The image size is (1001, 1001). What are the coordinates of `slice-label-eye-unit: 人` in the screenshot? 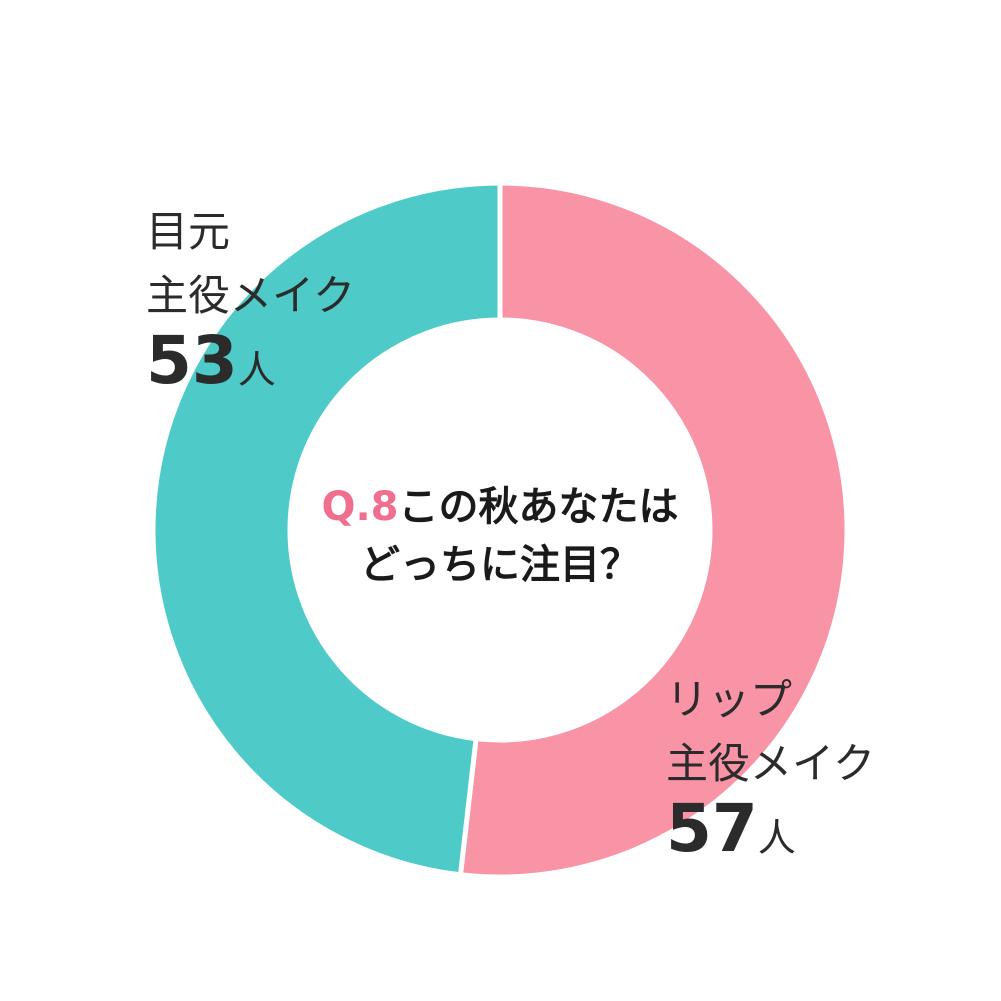 It's located at (256, 370).